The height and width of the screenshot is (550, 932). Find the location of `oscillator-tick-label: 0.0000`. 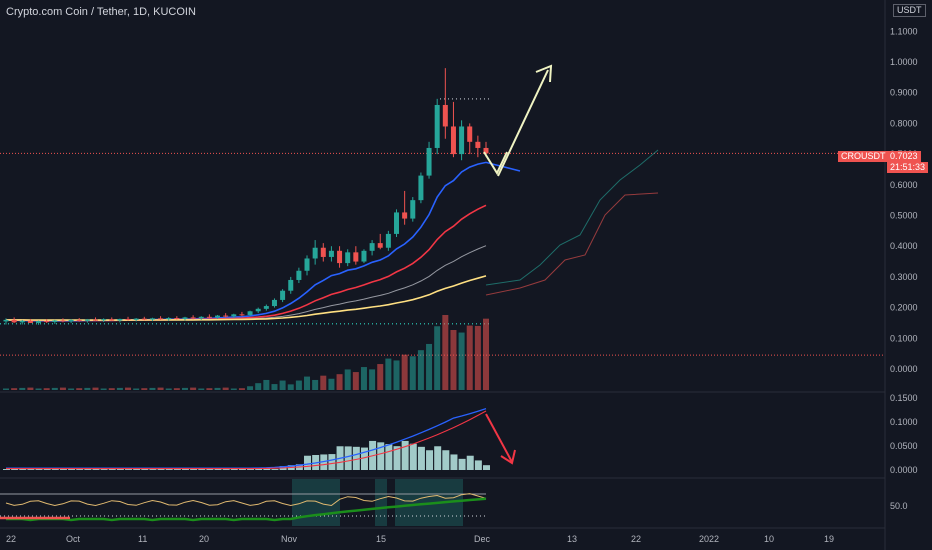

oscillator-tick-label: 0.0000 is located at coordinates (904, 470).